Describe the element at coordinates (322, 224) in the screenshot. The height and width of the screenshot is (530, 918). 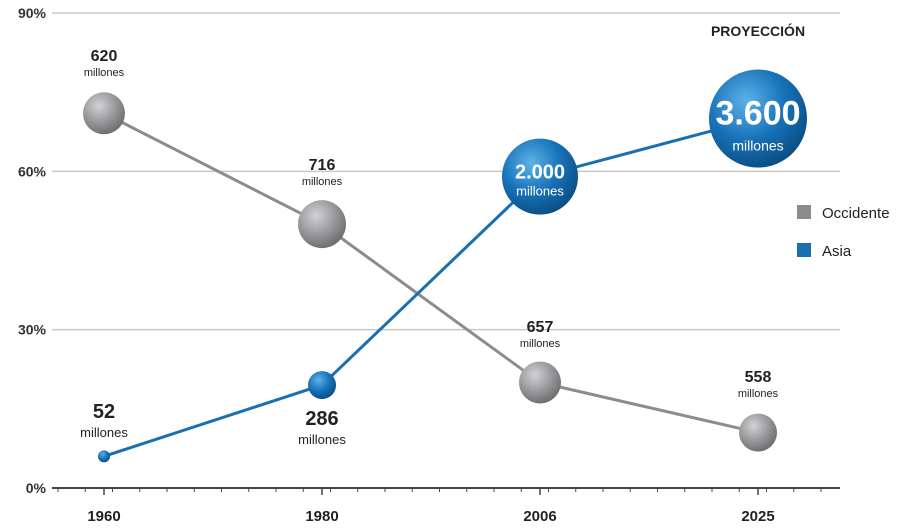
I see `occidente-point-1980` at that location.